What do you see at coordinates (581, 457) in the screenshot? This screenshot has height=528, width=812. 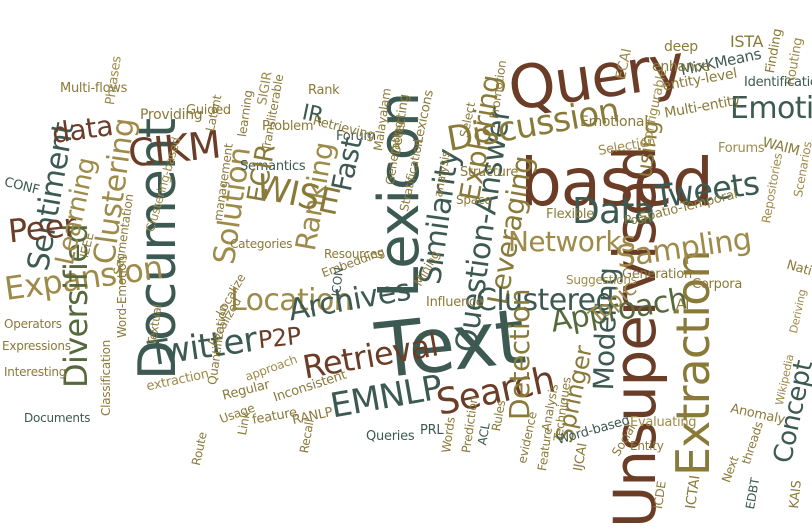 I see `word-ijcai: IJCAI` at bounding box center [581, 457].